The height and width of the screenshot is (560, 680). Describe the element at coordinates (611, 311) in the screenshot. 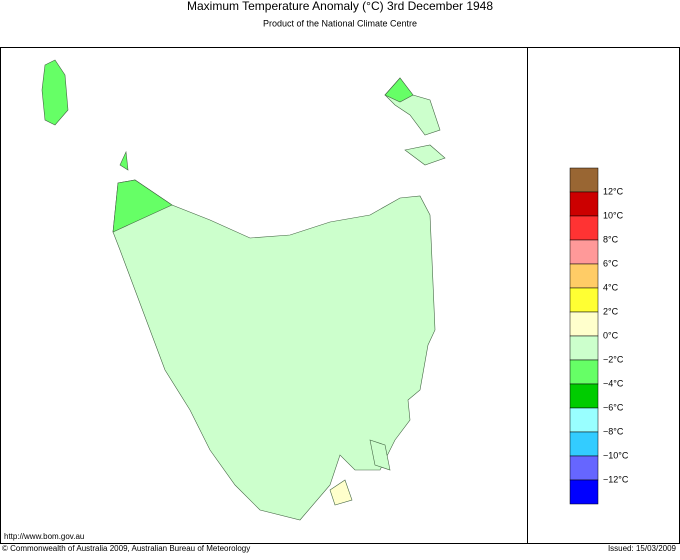

I see `legend-label: 2°C` at that location.